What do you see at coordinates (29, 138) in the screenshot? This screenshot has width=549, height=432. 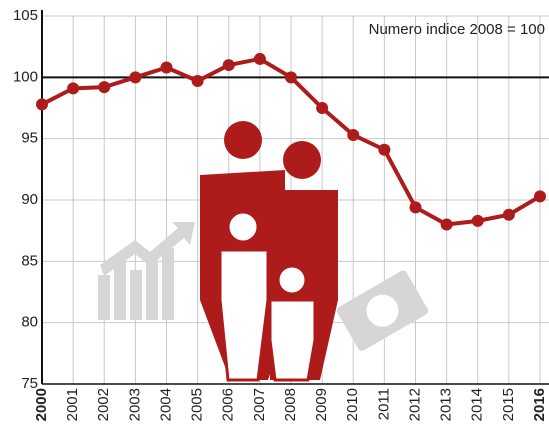 I see `y-tick-label: 95` at bounding box center [29, 138].